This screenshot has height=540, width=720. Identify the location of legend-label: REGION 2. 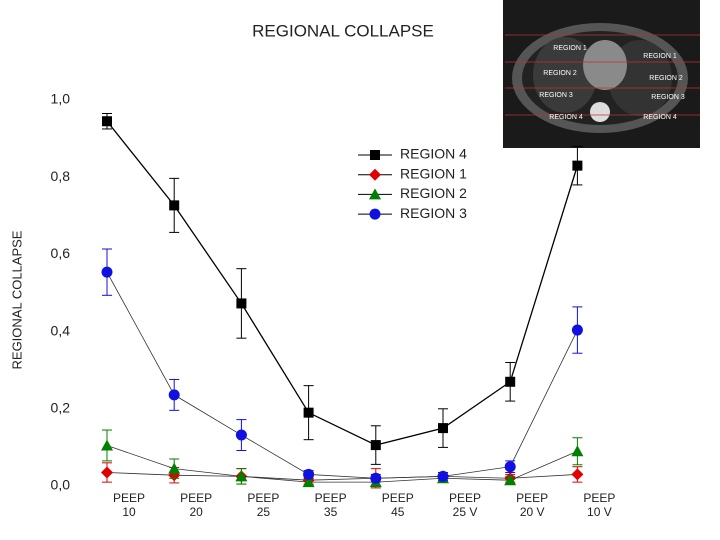
(433, 193).